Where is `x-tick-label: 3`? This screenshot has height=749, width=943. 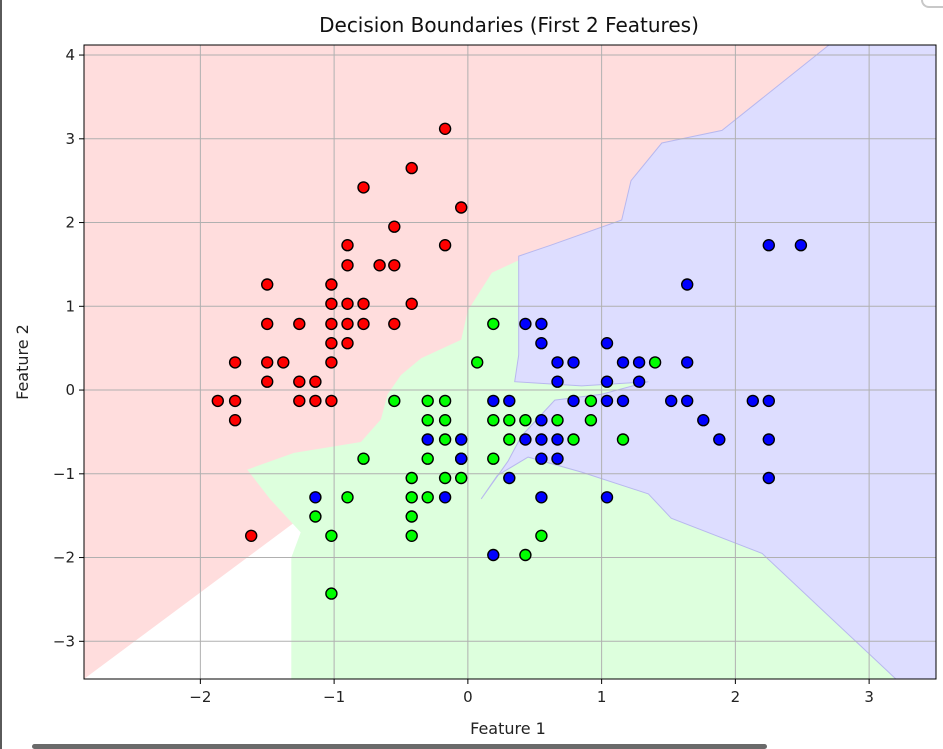
x-tick-label: 3 is located at coordinates (869, 697).